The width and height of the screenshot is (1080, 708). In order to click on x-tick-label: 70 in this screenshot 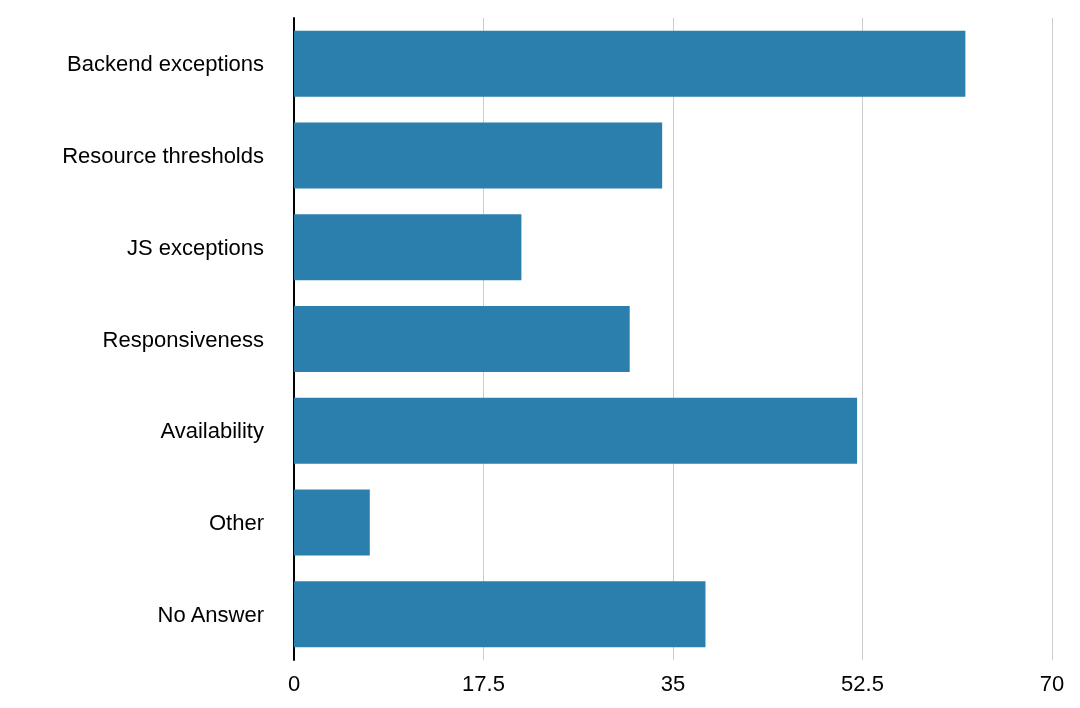, I will do `click(1052, 683)`.